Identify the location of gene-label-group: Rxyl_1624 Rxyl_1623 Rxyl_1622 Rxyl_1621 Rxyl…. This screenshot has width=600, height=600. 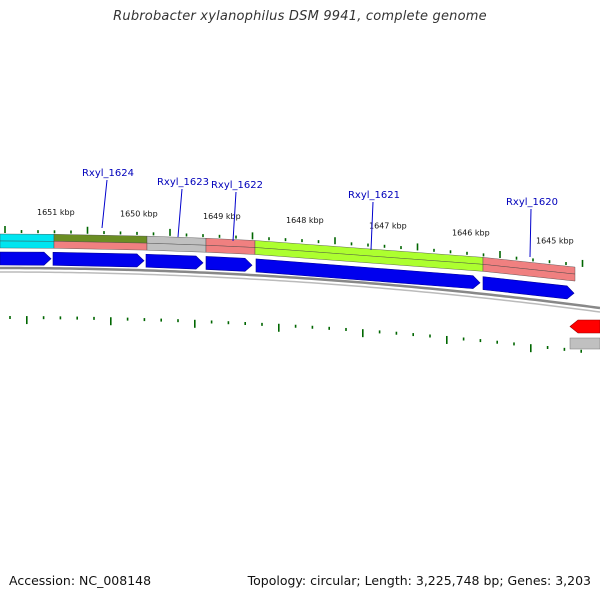
(320, 213).